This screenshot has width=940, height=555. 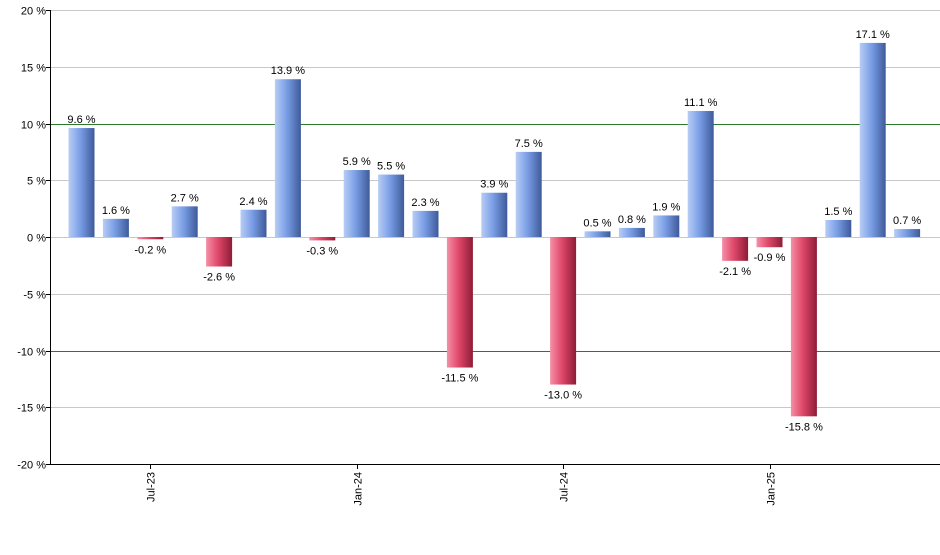 What do you see at coordinates (31, 353) in the screenshot?
I see `y-tick-label: -10 %` at bounding box center [31, 353].